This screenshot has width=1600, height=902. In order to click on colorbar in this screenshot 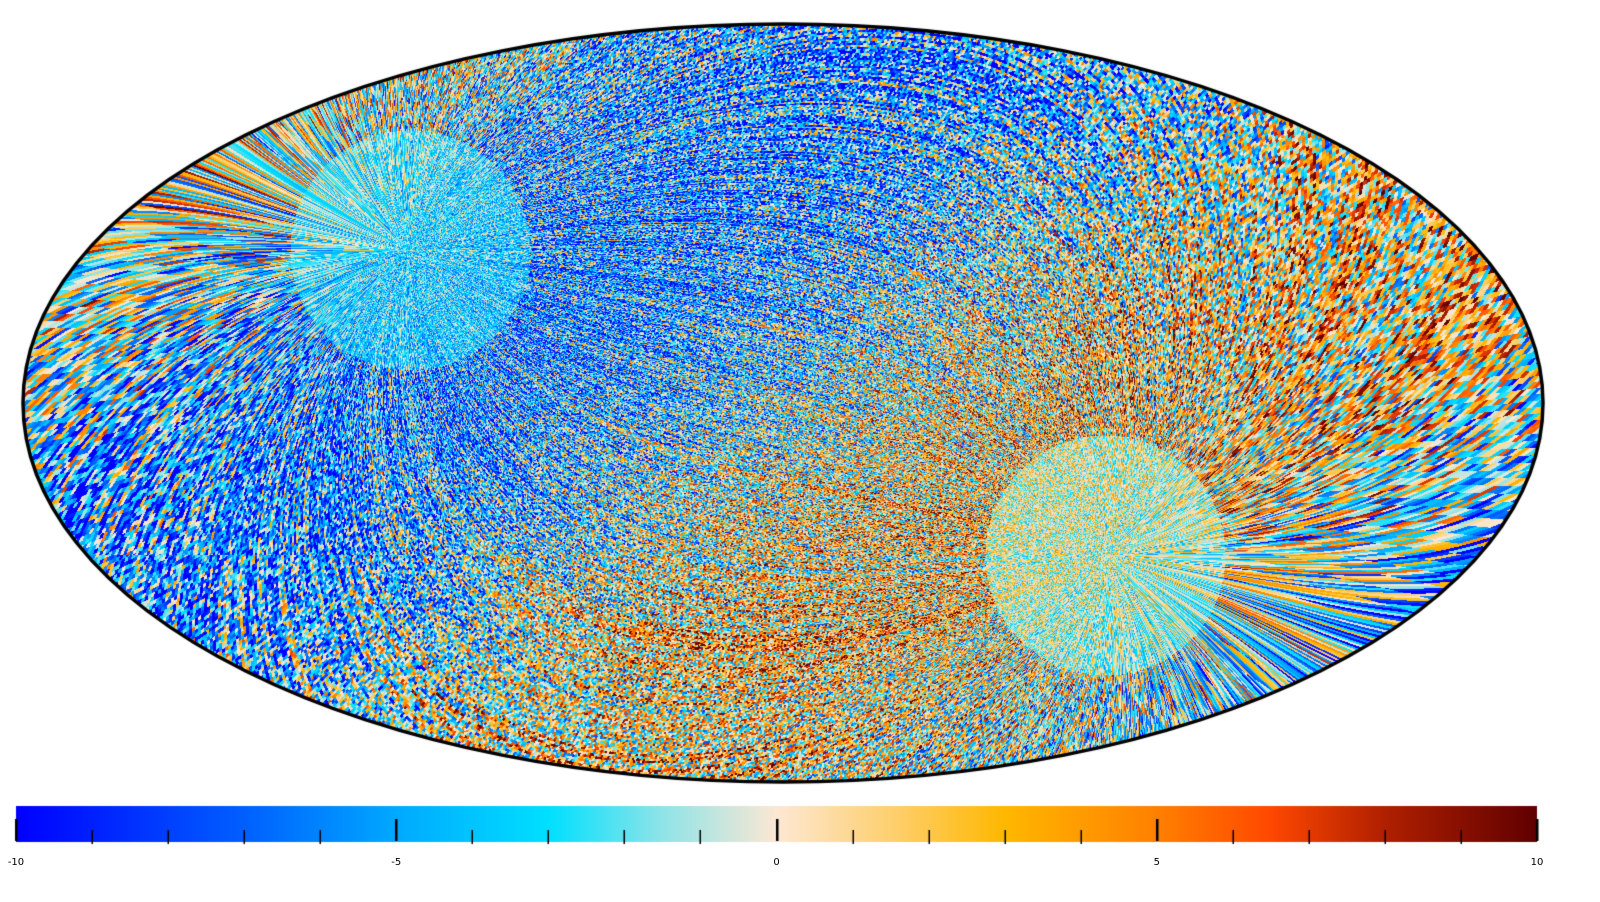, I will do `click(800, 825)`.